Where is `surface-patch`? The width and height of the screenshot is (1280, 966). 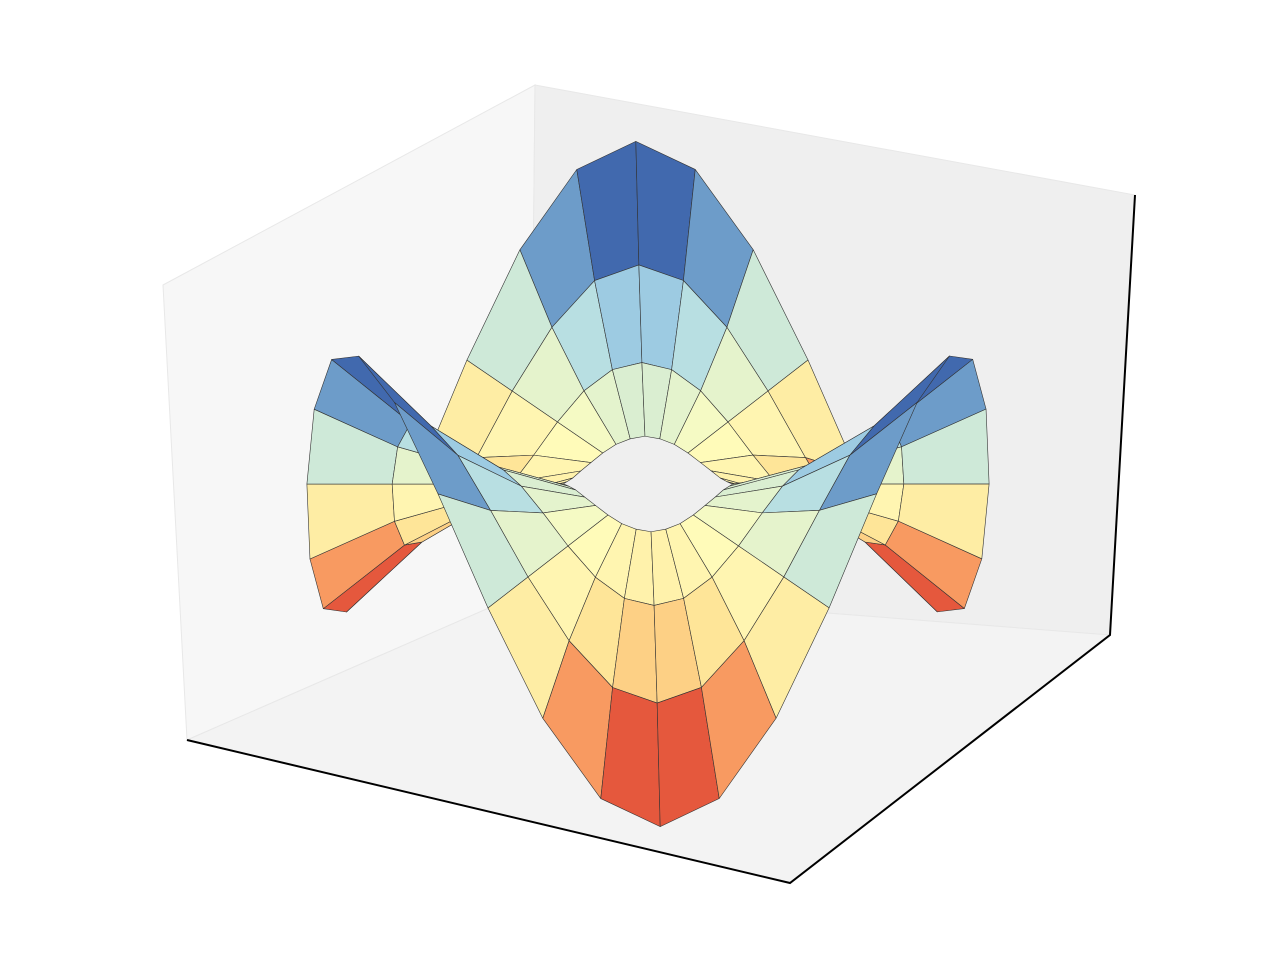
surface-patch is located at coordinates (739, 719).